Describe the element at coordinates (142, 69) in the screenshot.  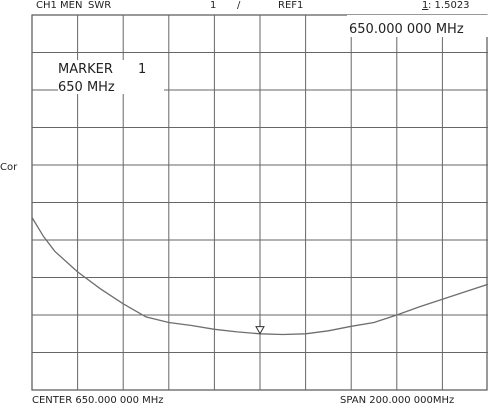
I see `marker-number: 1` at that location.